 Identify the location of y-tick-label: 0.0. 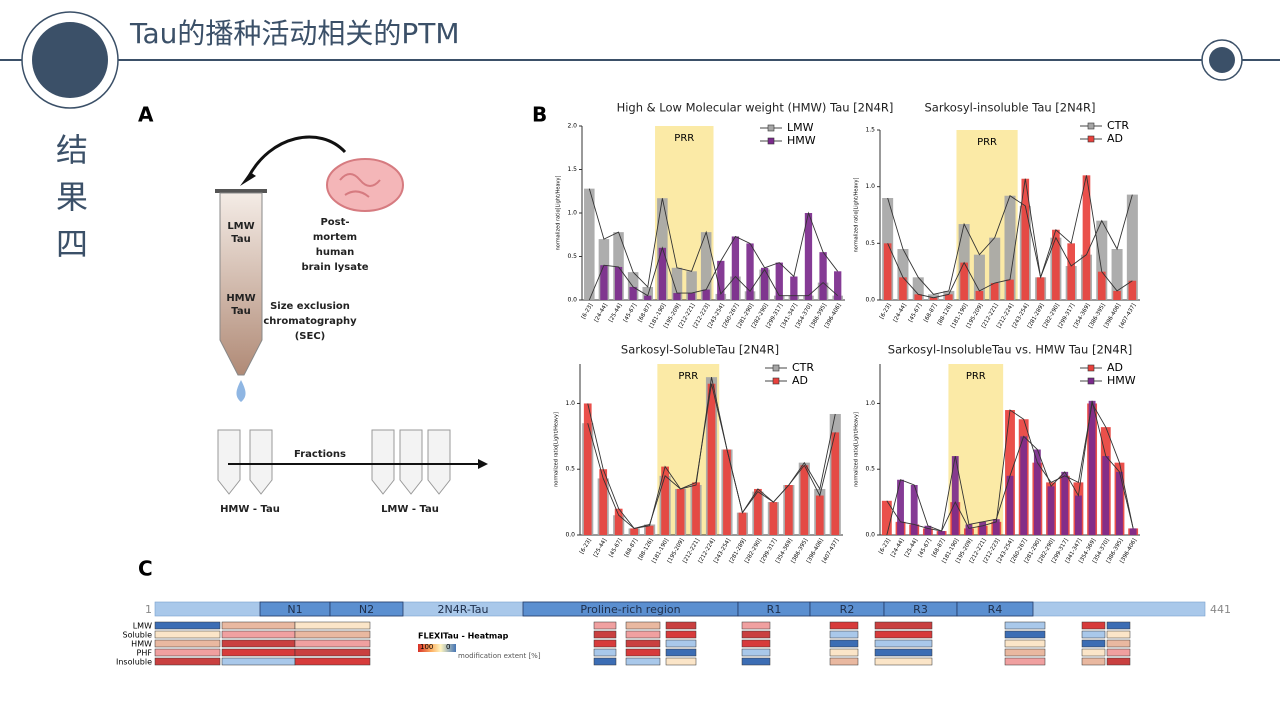
(870, 300).